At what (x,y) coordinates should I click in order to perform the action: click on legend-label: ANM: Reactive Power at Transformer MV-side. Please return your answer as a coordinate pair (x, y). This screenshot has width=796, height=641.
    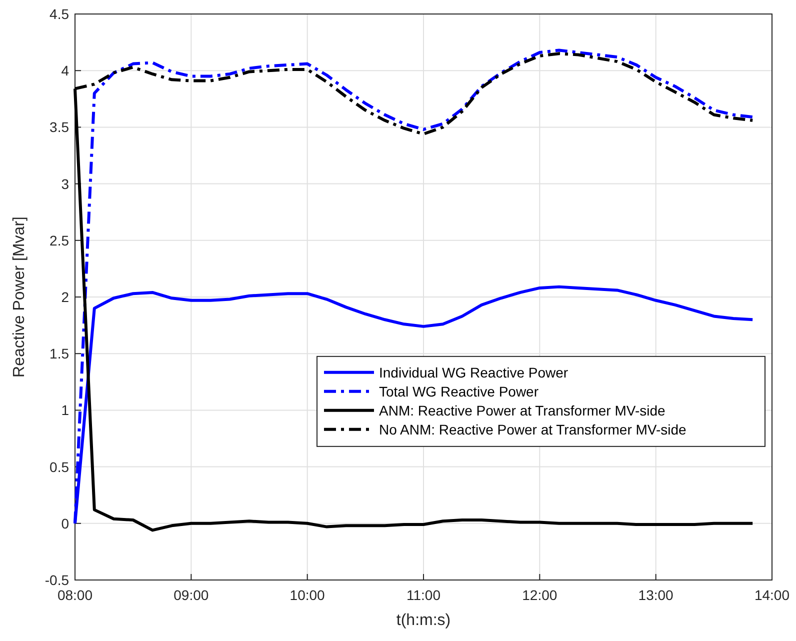
    Looking at the image, I should click on (522, 410).